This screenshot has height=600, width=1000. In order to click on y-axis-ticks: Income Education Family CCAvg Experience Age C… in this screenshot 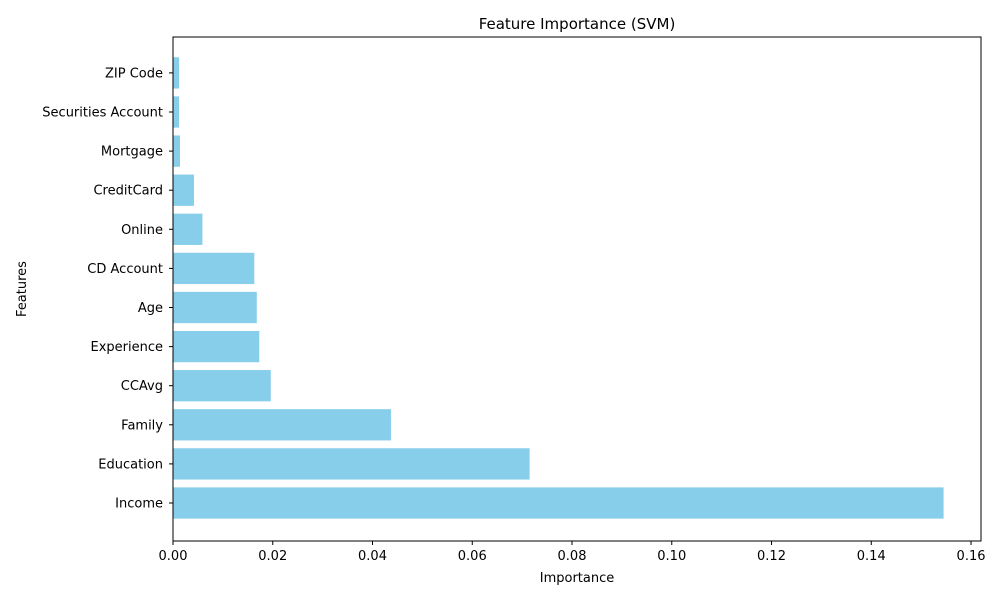, I will do `click(107, 289)`.